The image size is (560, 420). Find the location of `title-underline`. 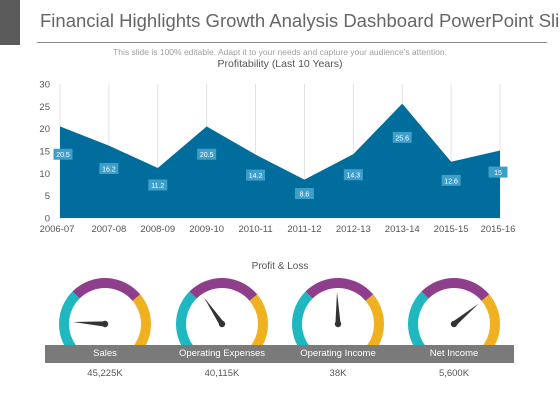

title-underline is located at coordinates (292, 42).